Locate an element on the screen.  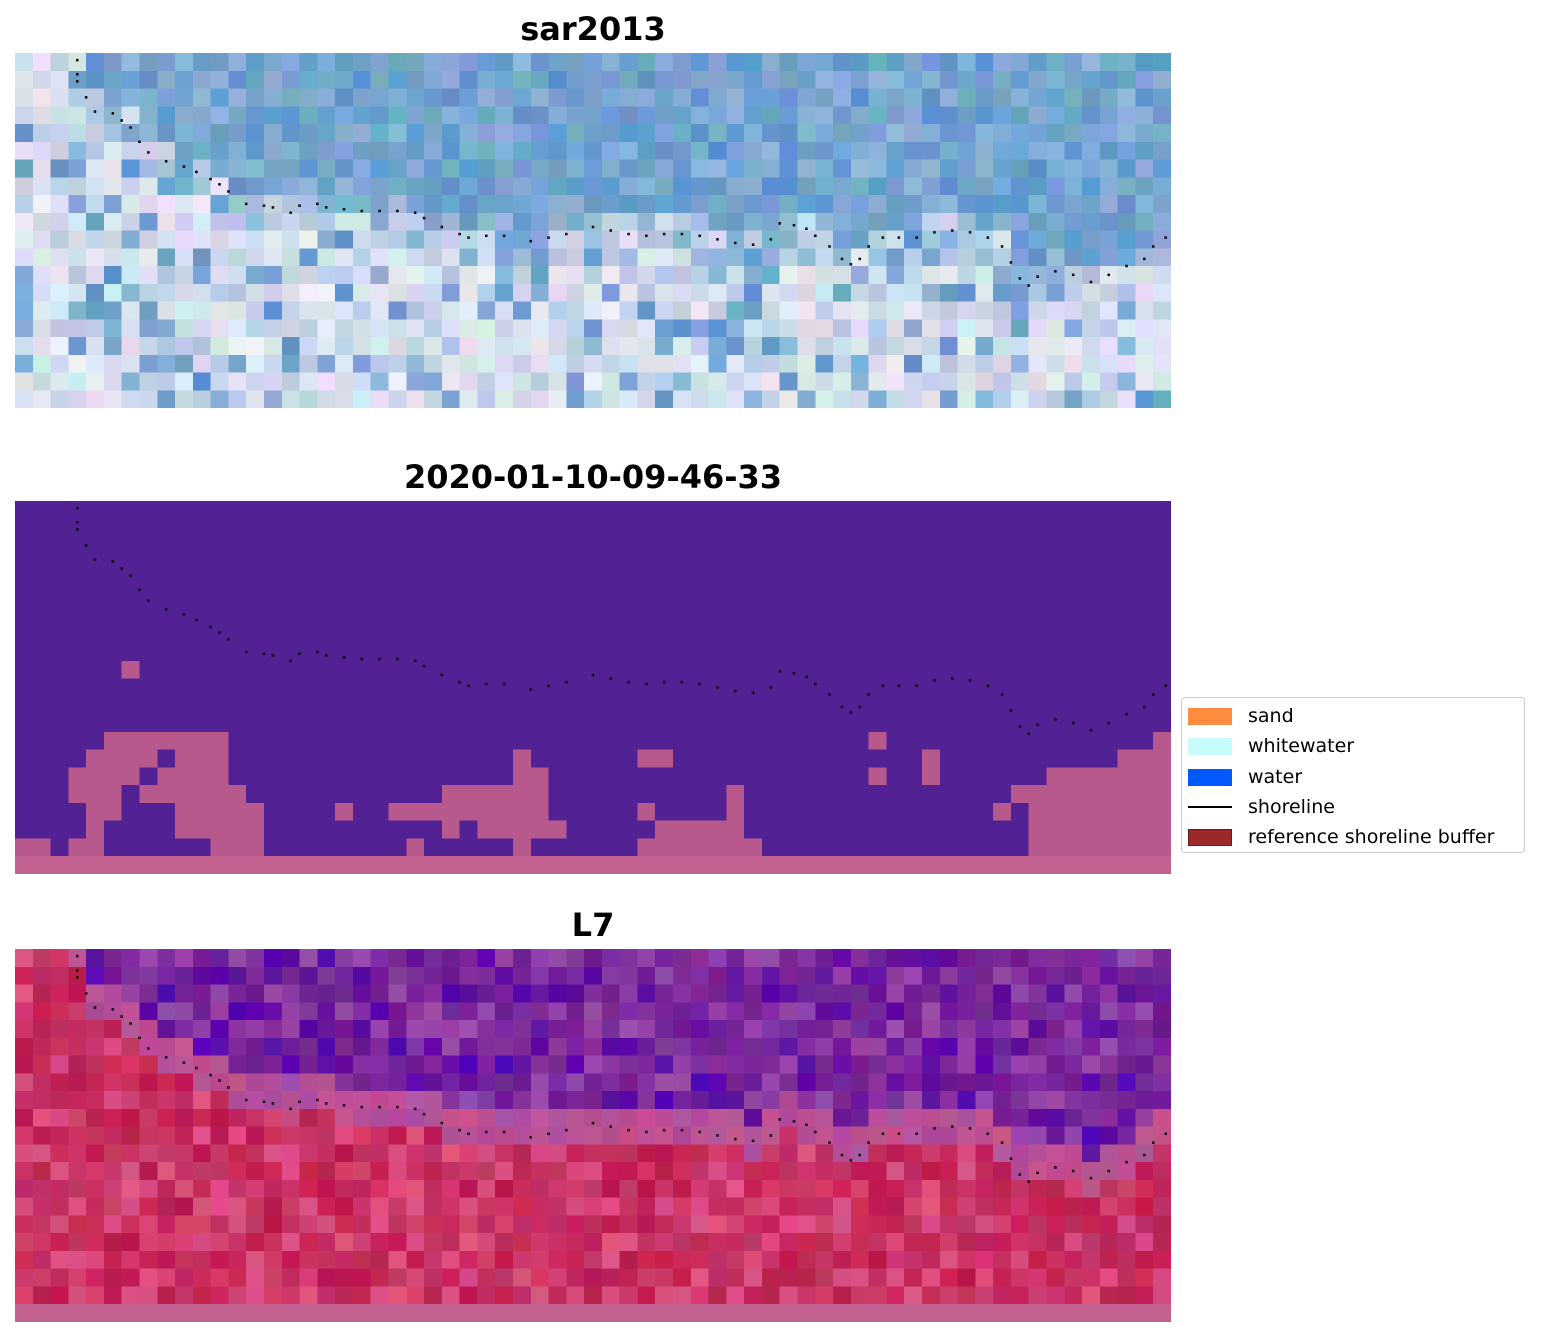
legend-item-shoreline: shoreline is located at coordinates (1261, 807).